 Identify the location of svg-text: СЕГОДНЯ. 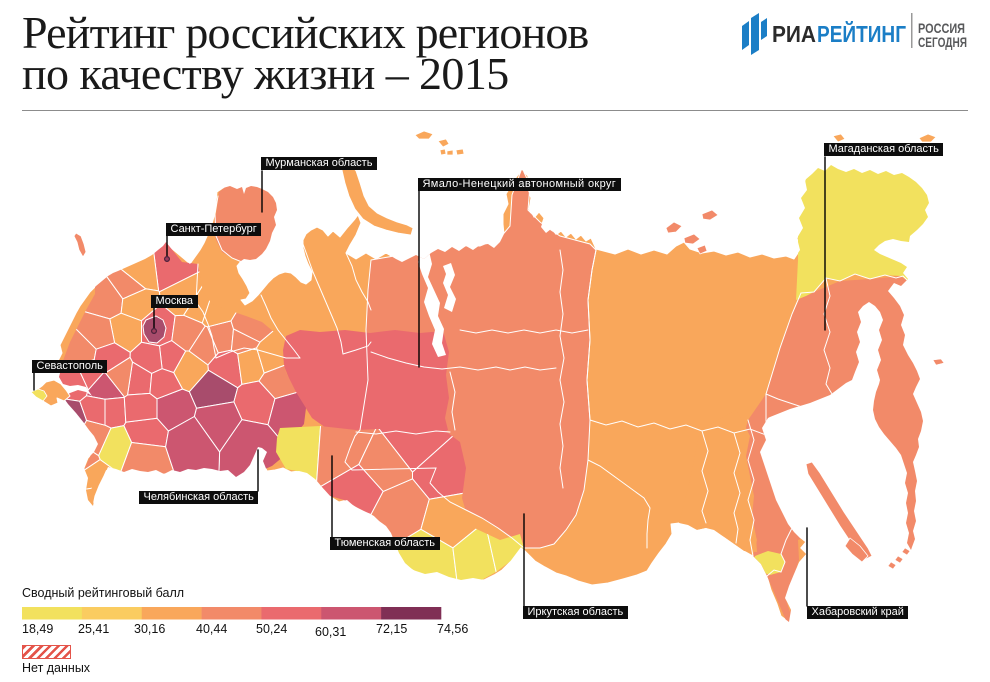
(942, 42).